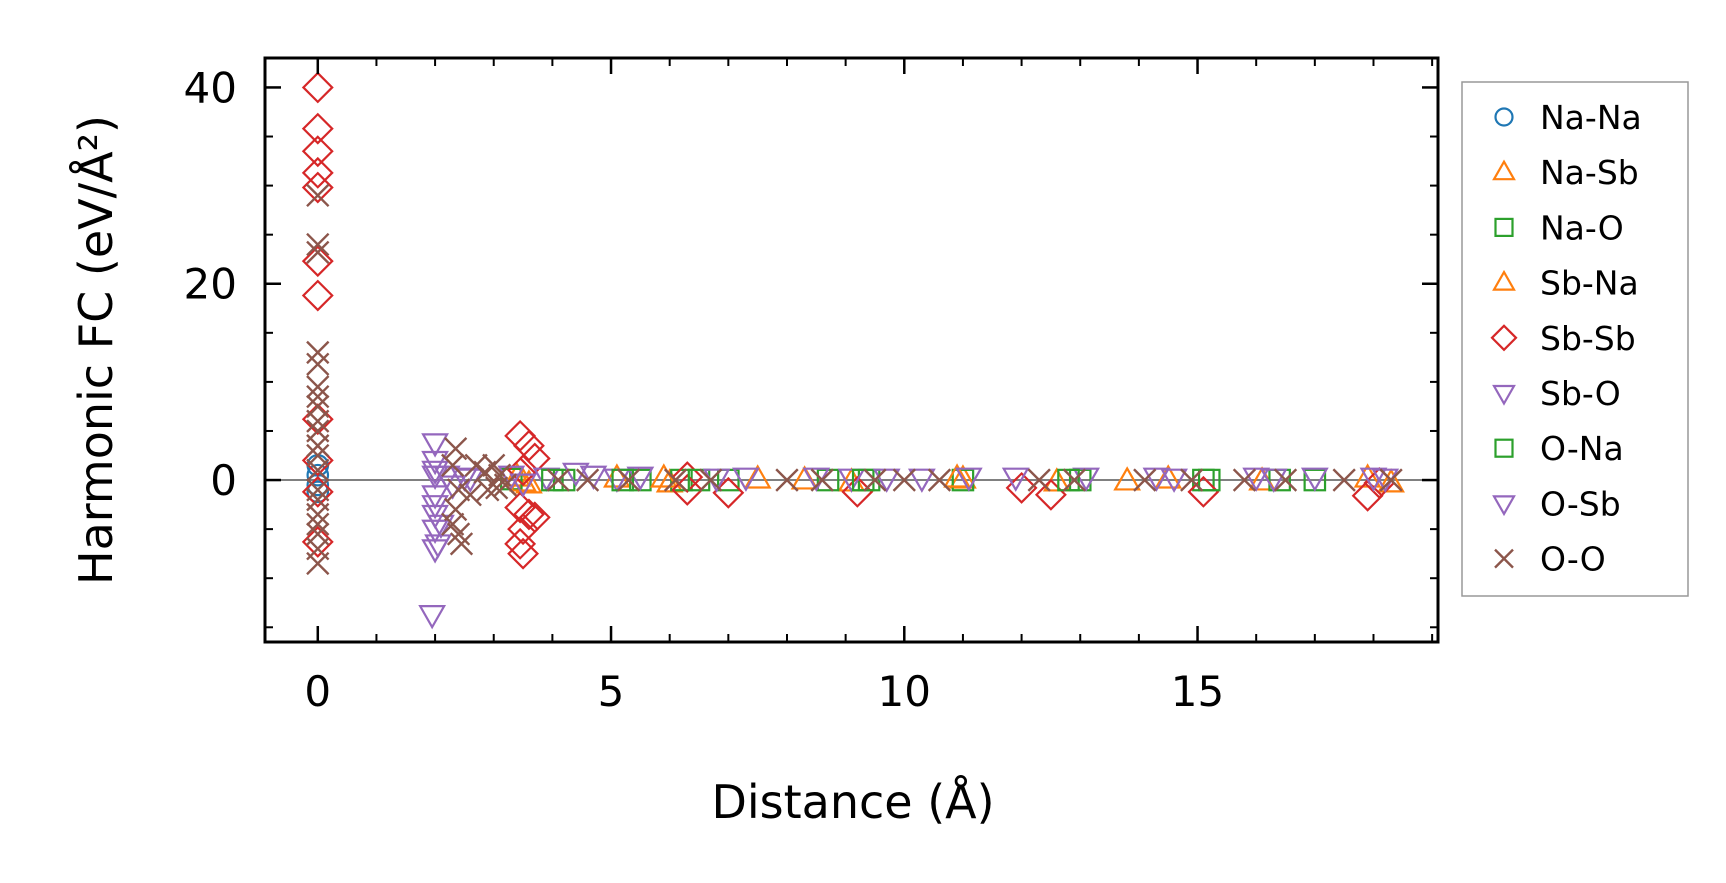 This screenshot has width=1726, height=883. I want to click on legend-label: O-Na, so click(1582, 448).